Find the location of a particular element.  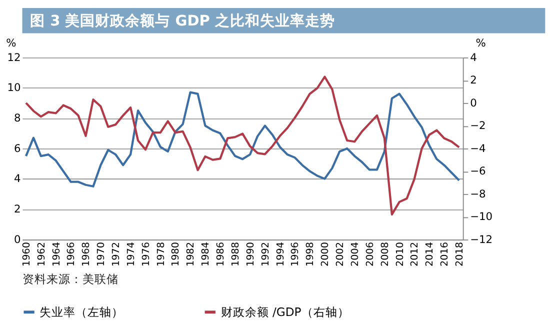

y2-tick-label: −2 is located at coordinates (478, 125).